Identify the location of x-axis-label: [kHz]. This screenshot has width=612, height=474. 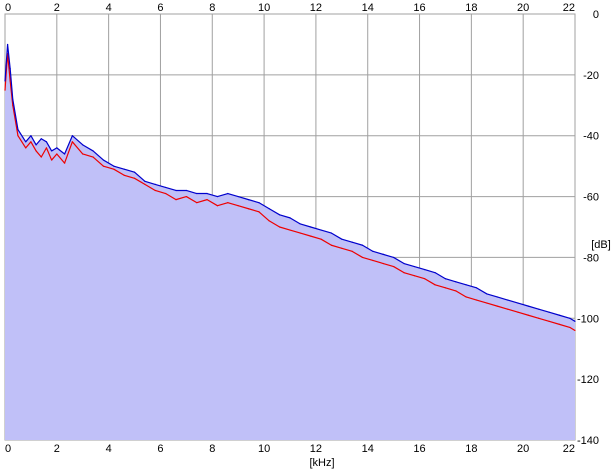
(321, 463).